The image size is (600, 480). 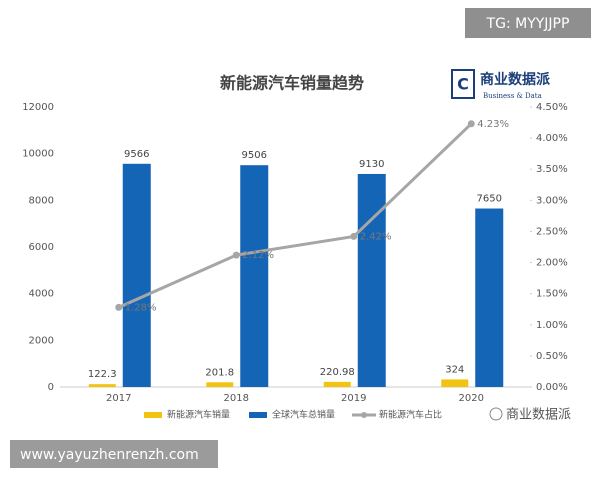 What do you see at coordinates (198, 415) in the screenshot?
I see `legend-label: 新能源汽车销量` at bounding box center [198, 415].